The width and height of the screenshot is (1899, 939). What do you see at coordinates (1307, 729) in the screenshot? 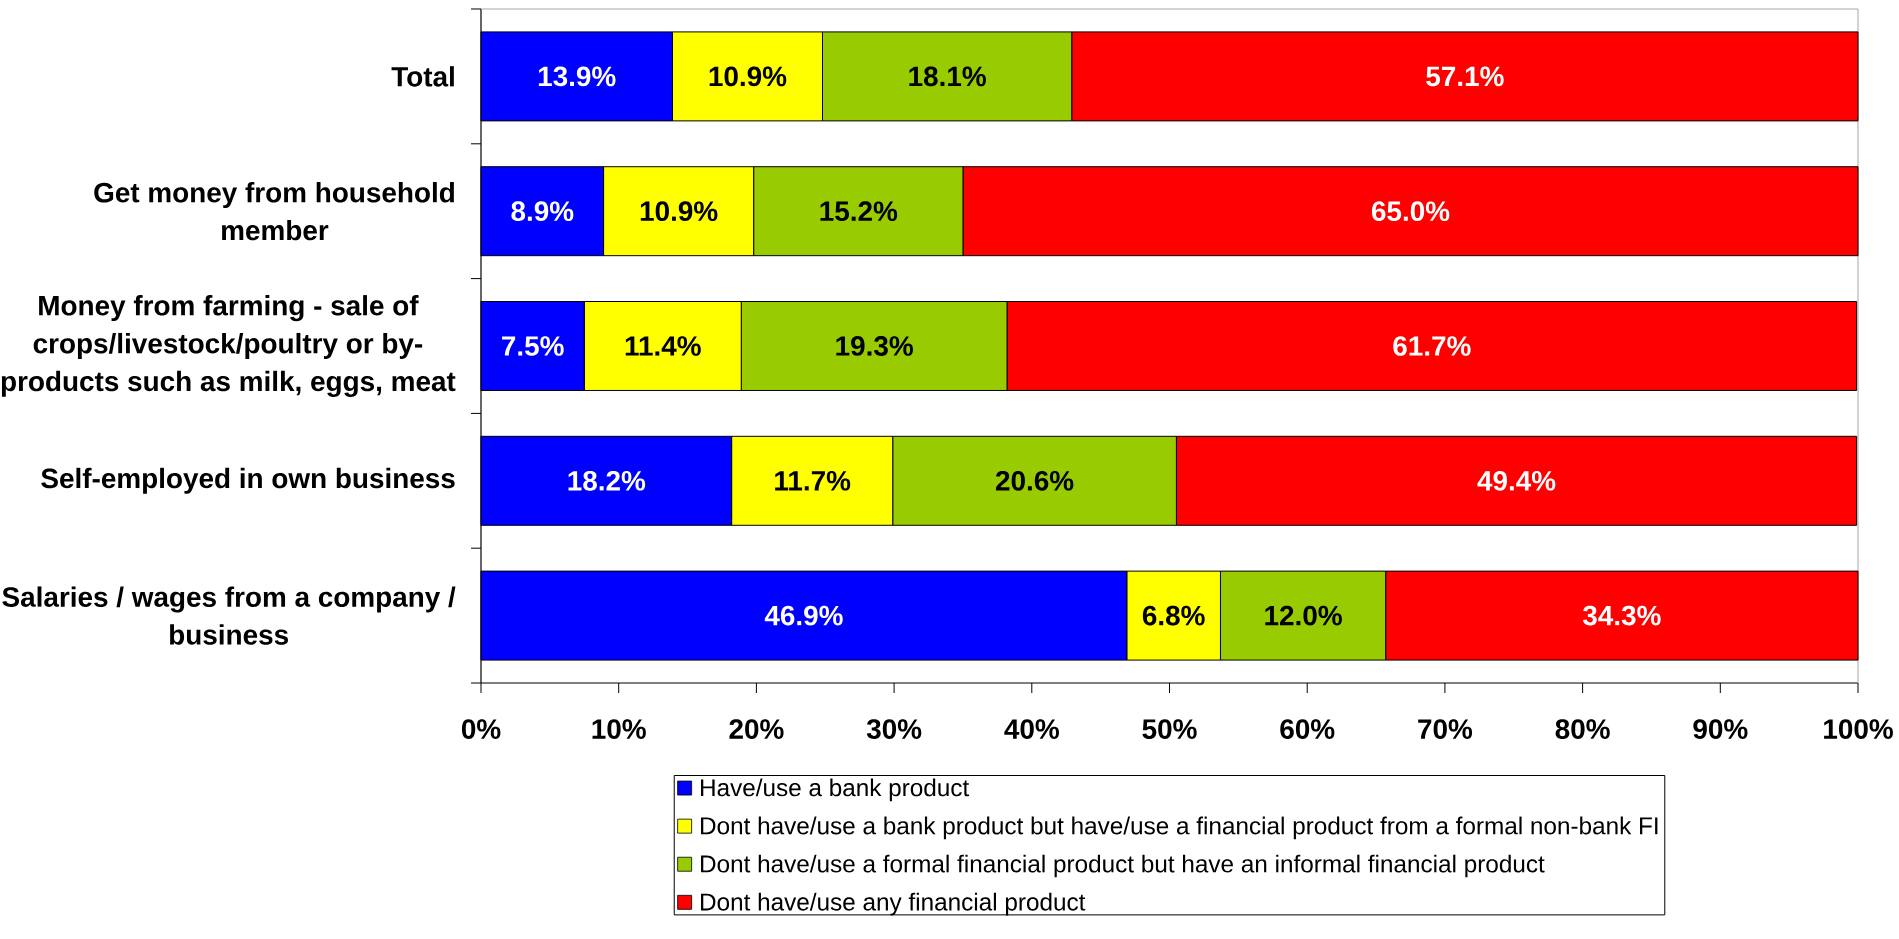
I see `x-tick-label: 60%` at bounding box center [1307, 729].